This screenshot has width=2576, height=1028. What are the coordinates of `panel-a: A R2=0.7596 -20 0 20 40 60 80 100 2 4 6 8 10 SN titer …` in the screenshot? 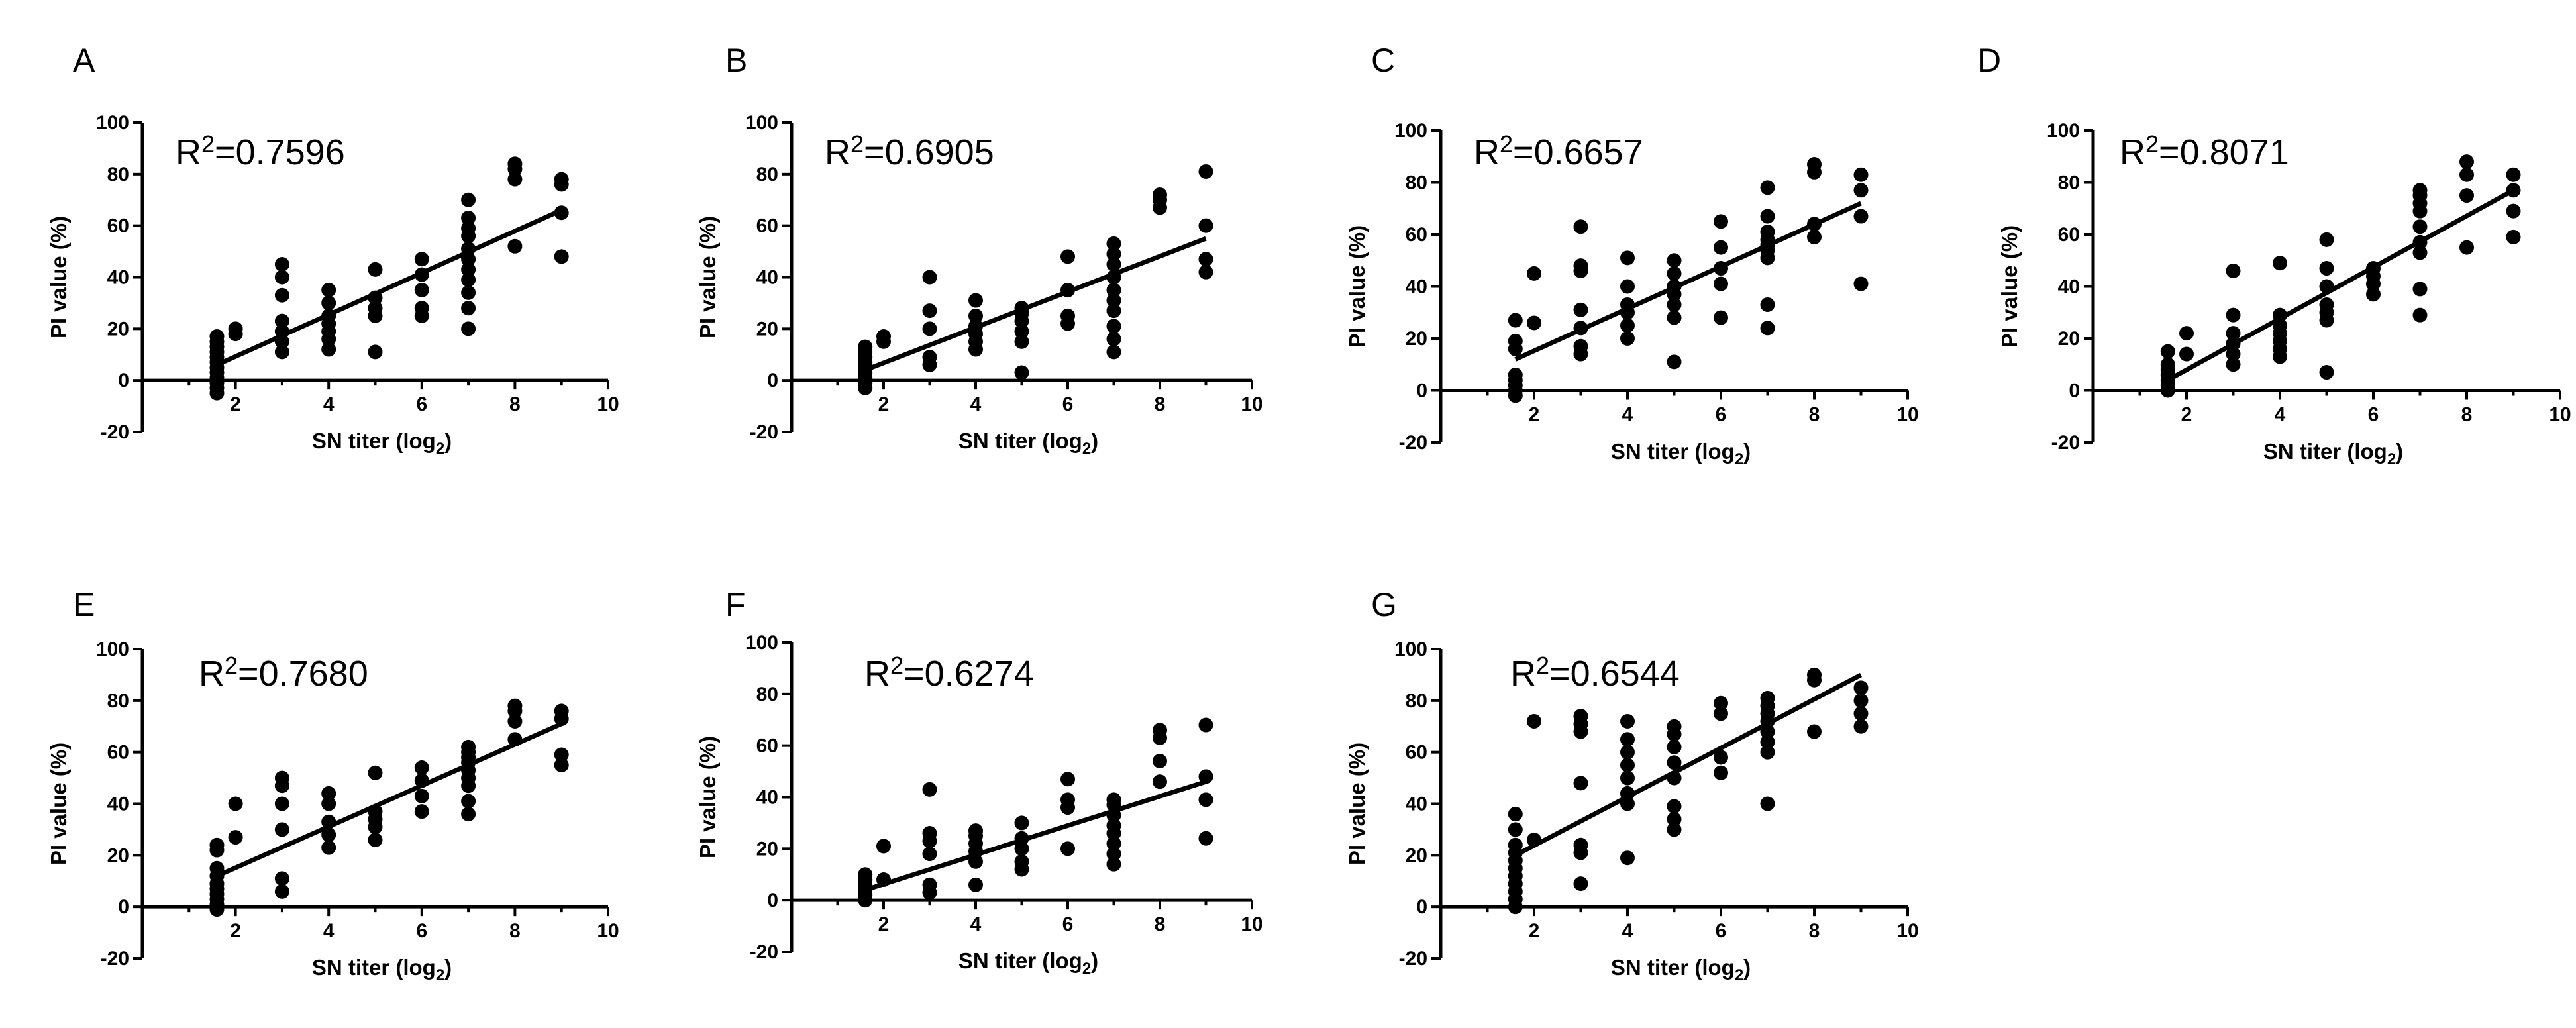 It's located at (332, 250).